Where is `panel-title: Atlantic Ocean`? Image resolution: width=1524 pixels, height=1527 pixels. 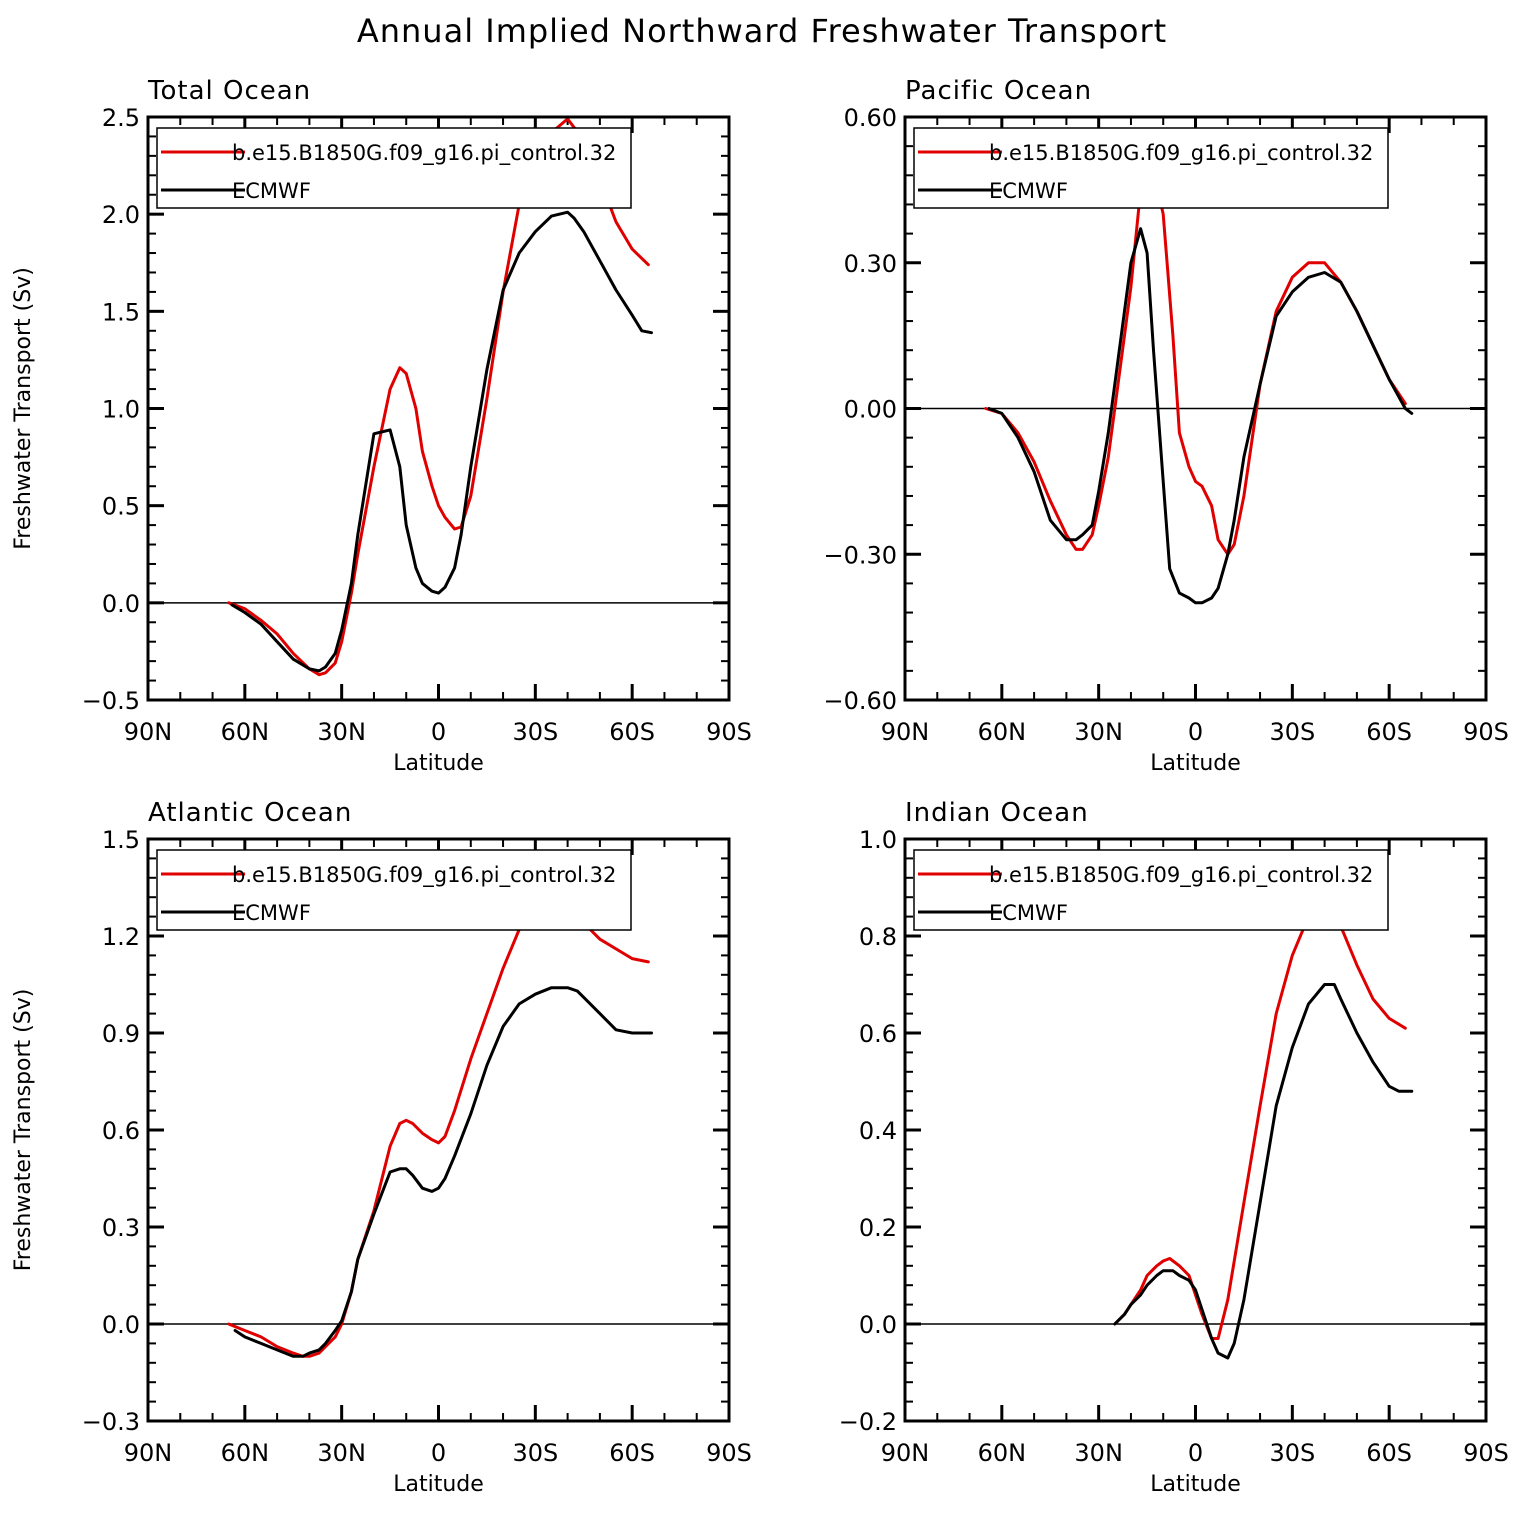 panel-title: Atlantic Ocean is located at coordinates (250, 813).